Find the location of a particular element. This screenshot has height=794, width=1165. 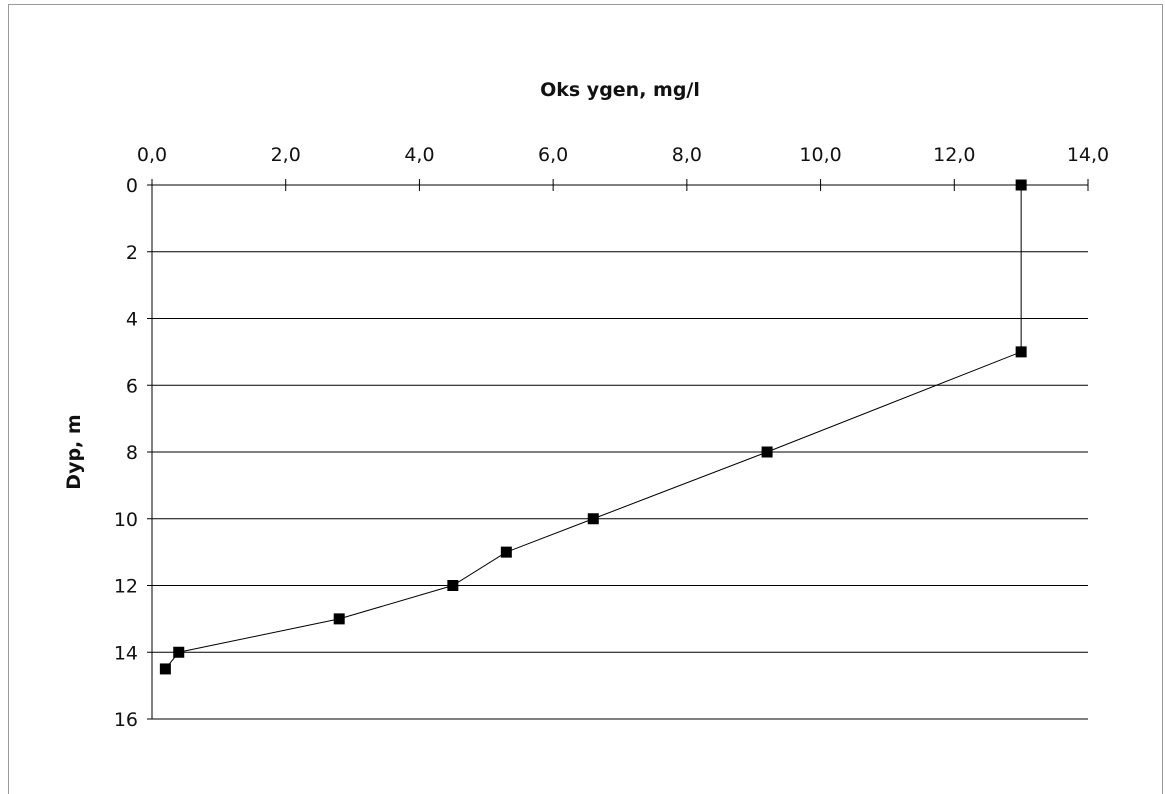

y-tick-label: 16 is located at coordinates (126, 720).